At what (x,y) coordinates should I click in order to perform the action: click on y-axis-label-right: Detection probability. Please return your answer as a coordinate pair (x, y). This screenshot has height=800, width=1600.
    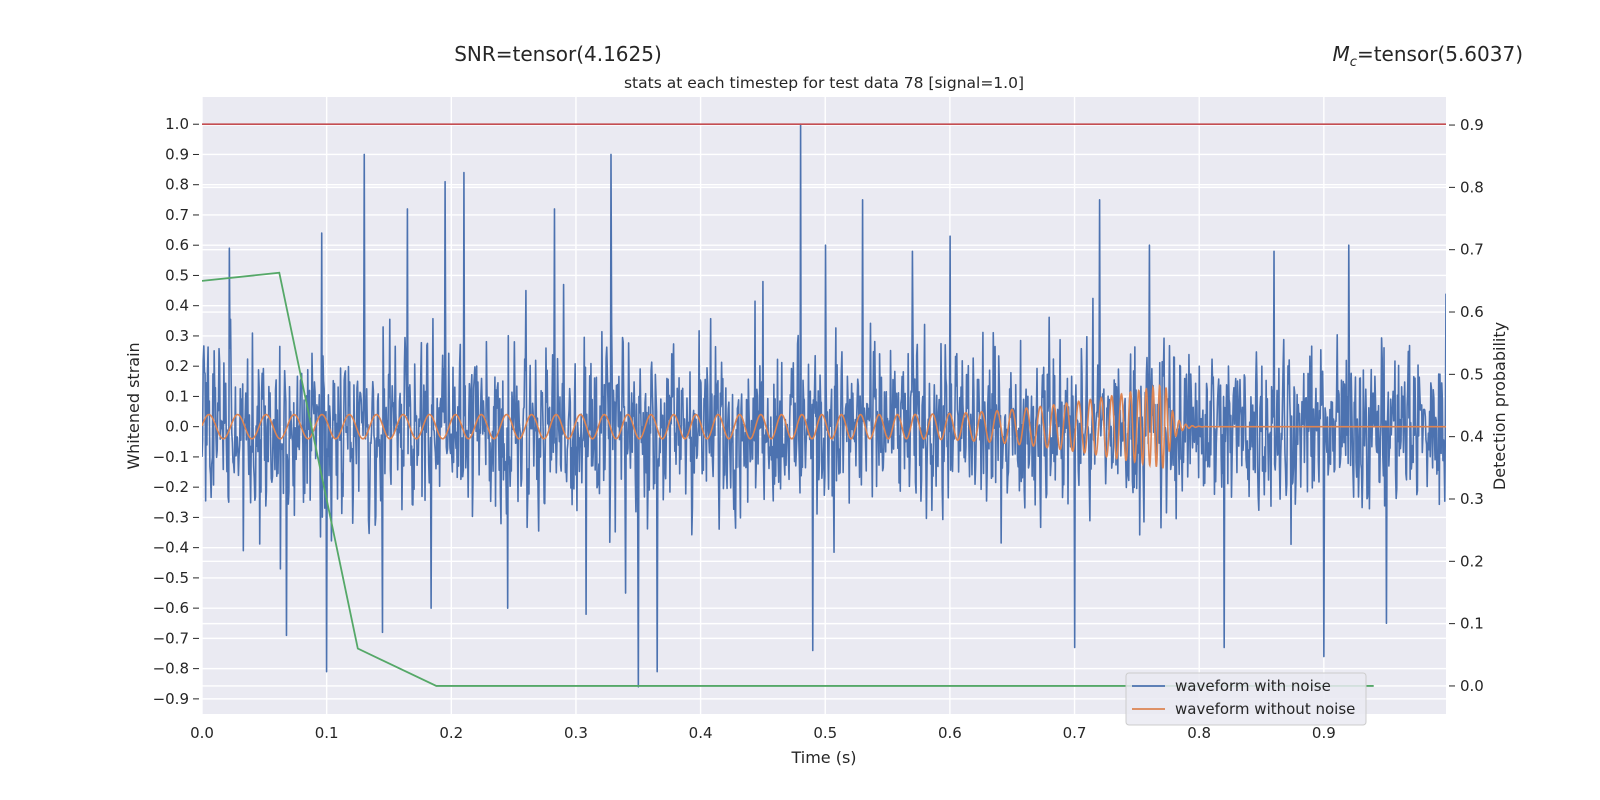
    Looking at the image, I should click on (1499, 406).